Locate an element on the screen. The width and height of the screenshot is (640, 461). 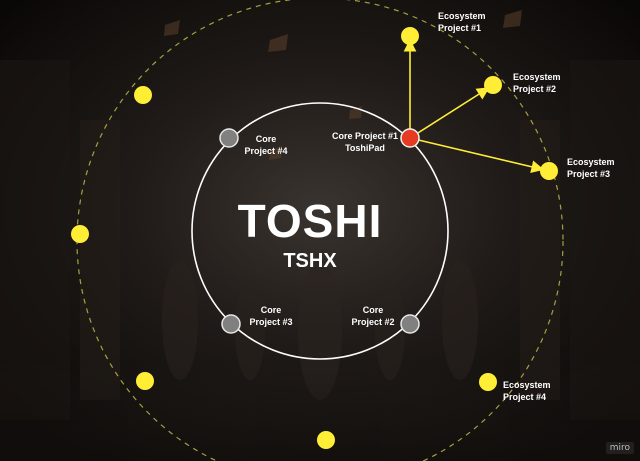
diagram-subtitle: TSHX is located at coordinates (310, 261).